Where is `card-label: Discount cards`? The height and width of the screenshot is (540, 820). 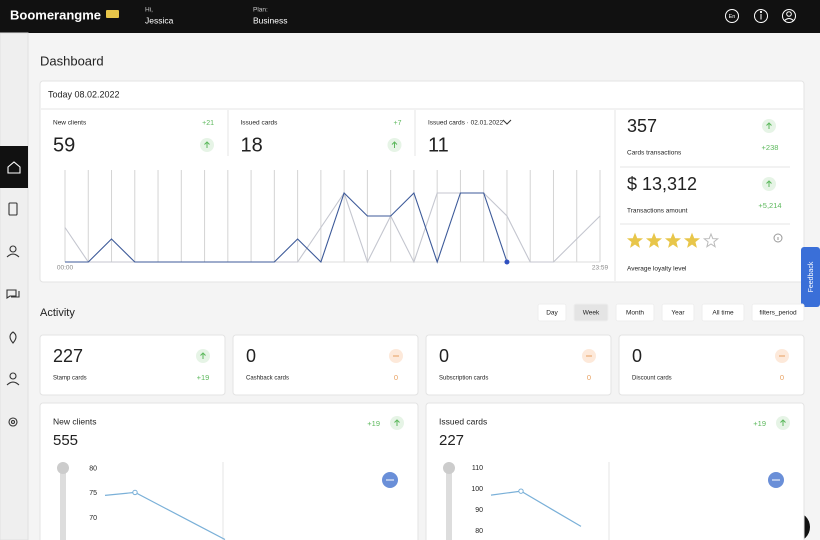 card-label: Discount cards is located at coordinates (652, 379).